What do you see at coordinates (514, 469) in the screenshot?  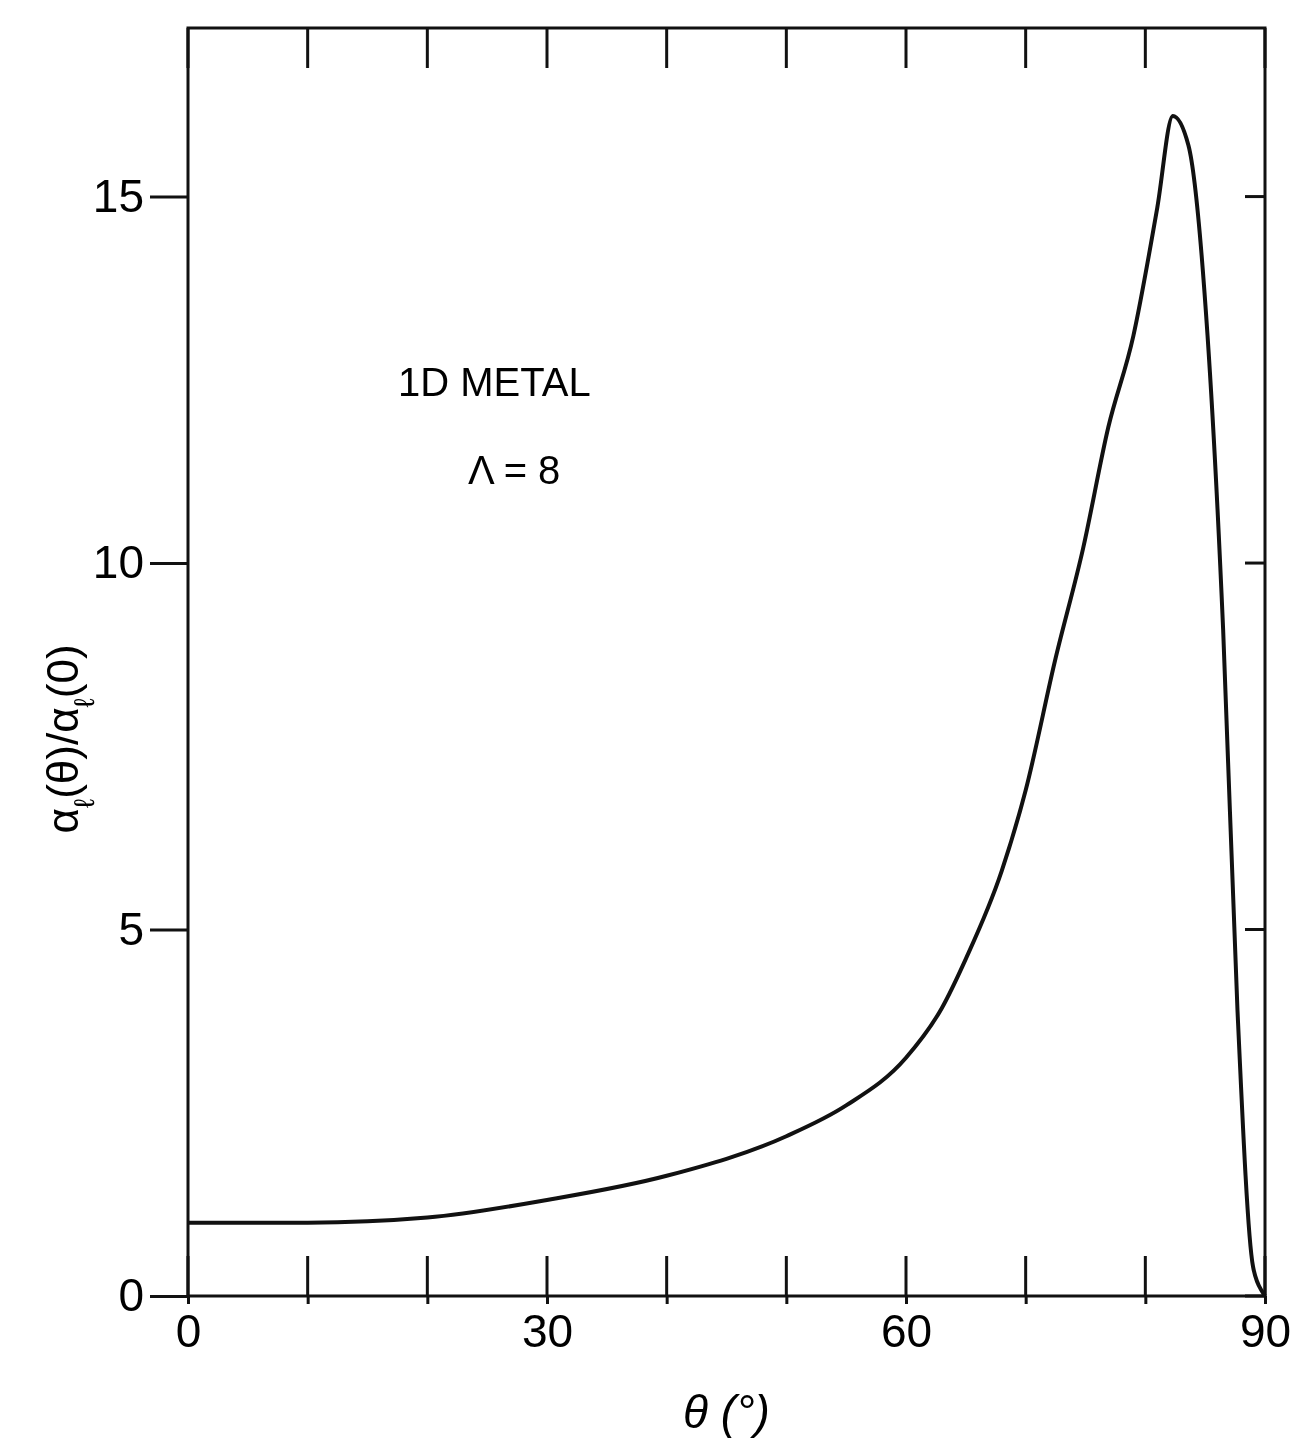 I see `annotation: Λ = 8` at bounding box center [514, 469].